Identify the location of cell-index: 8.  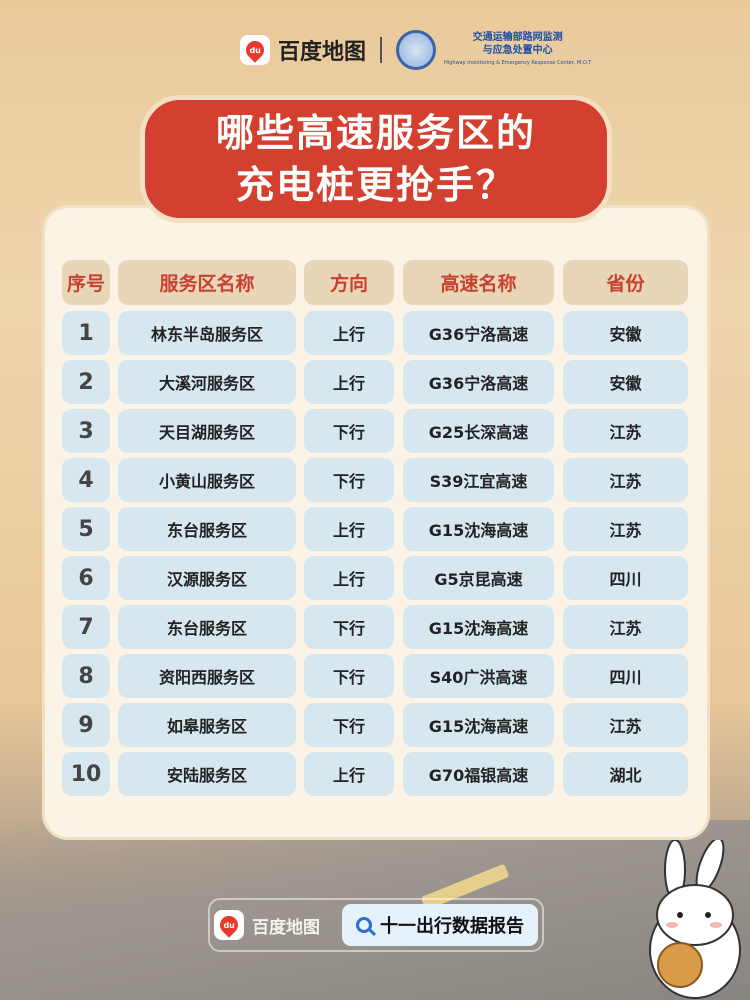
(86, 676).